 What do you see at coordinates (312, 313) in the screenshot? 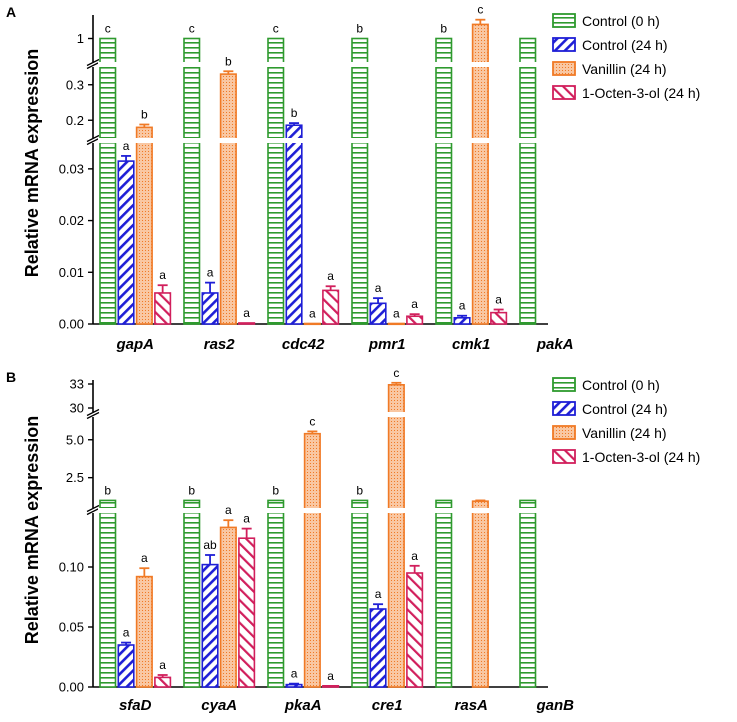
I see `significance-letter-vanillin-cdc42: a` at bounding box center [312, 313].